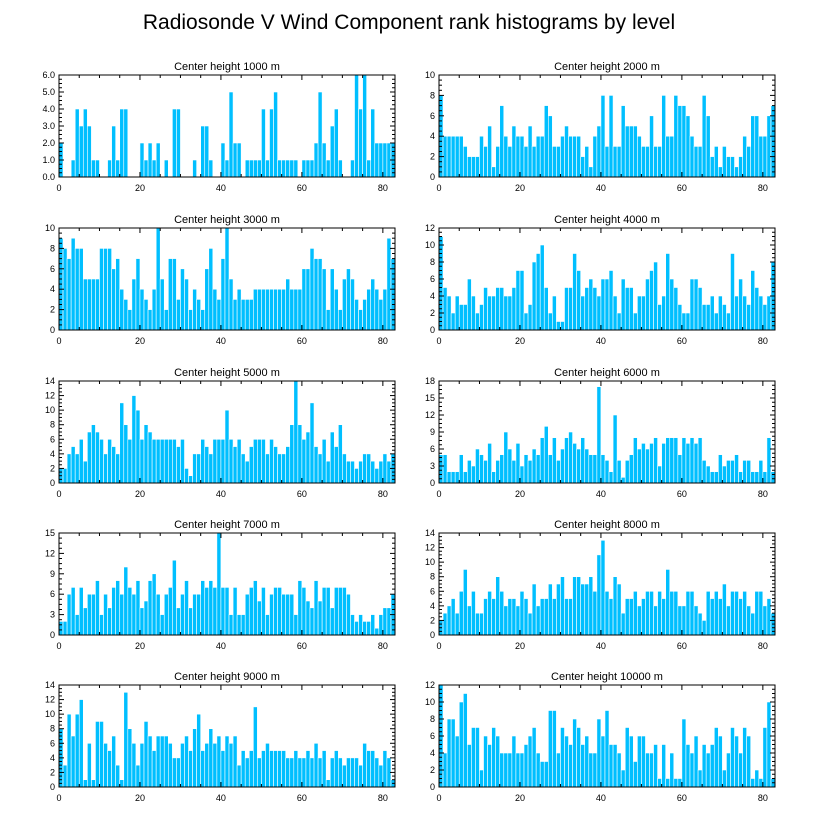 This screenshot has height=824, width=818. Describe the element at coordinates (430, 398) in the screenshot. I see `y-tick-label: 15` at that location.